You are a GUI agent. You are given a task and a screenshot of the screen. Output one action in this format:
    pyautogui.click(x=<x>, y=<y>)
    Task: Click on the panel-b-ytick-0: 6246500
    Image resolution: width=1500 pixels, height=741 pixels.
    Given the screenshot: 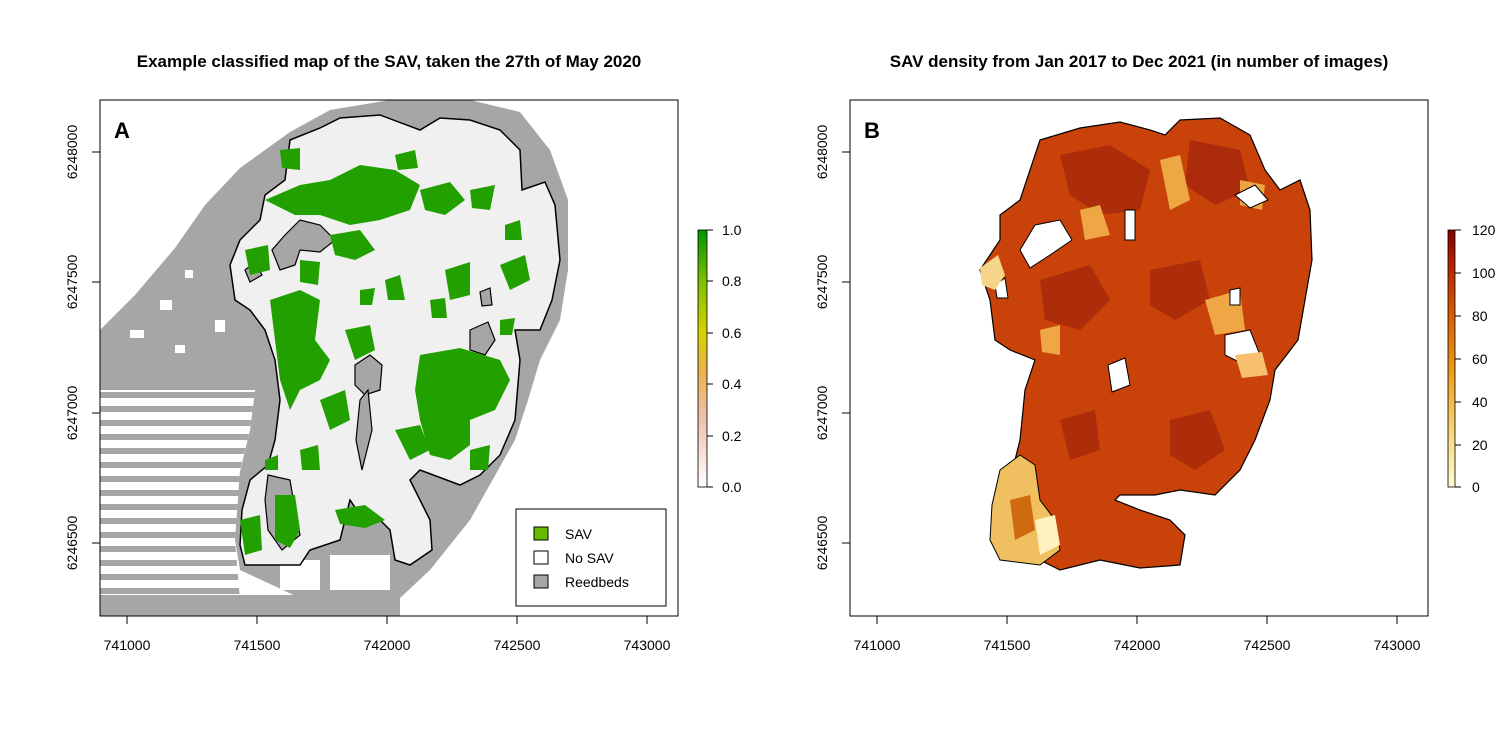 What is the action you would take?
    pyautogui.click(x=822, y=543)
    